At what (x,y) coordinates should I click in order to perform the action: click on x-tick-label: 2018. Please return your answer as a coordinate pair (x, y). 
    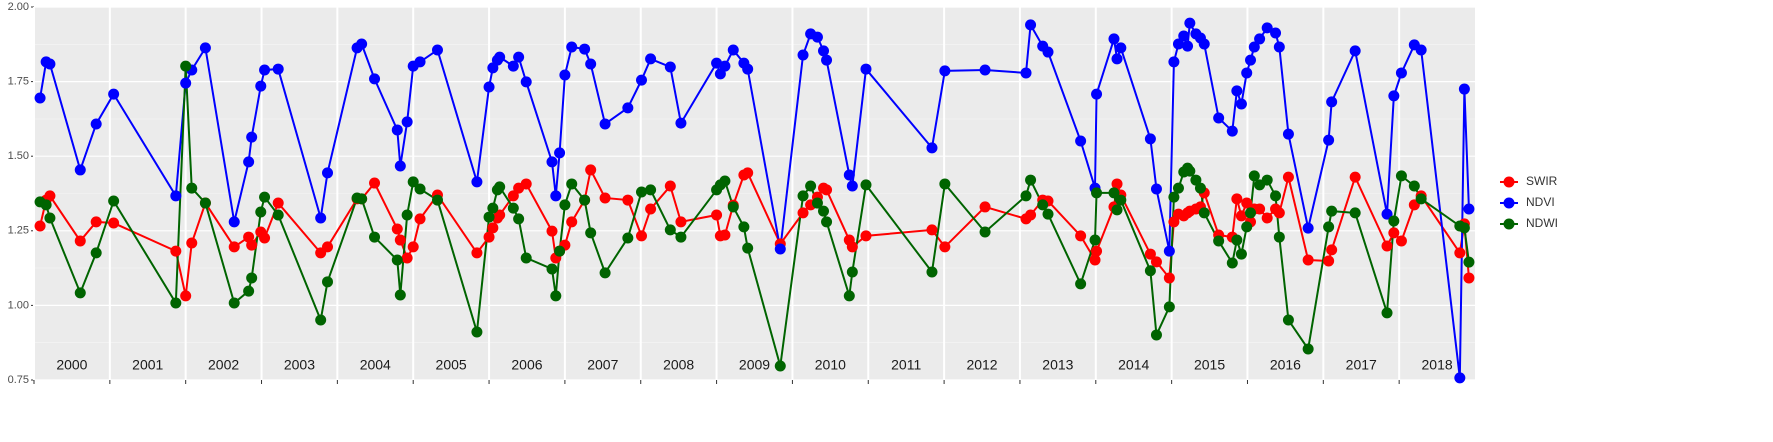
    Looking at the image, I should click on (1437, 365).